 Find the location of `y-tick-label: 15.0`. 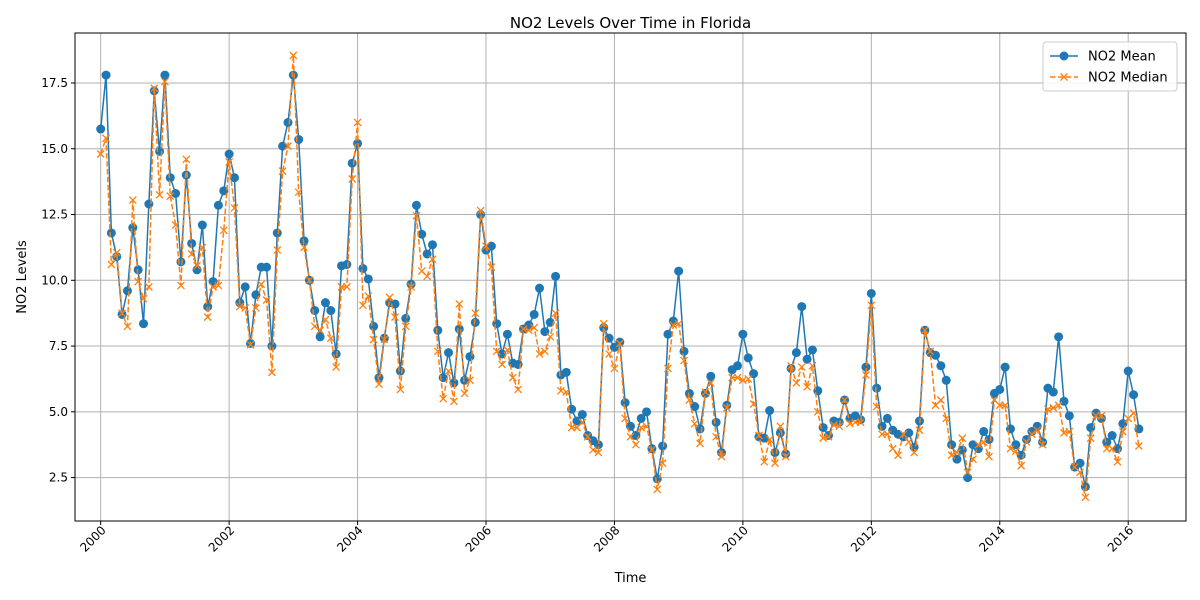

y-tick-label: 15.0 is located at coordinates (54, 149).